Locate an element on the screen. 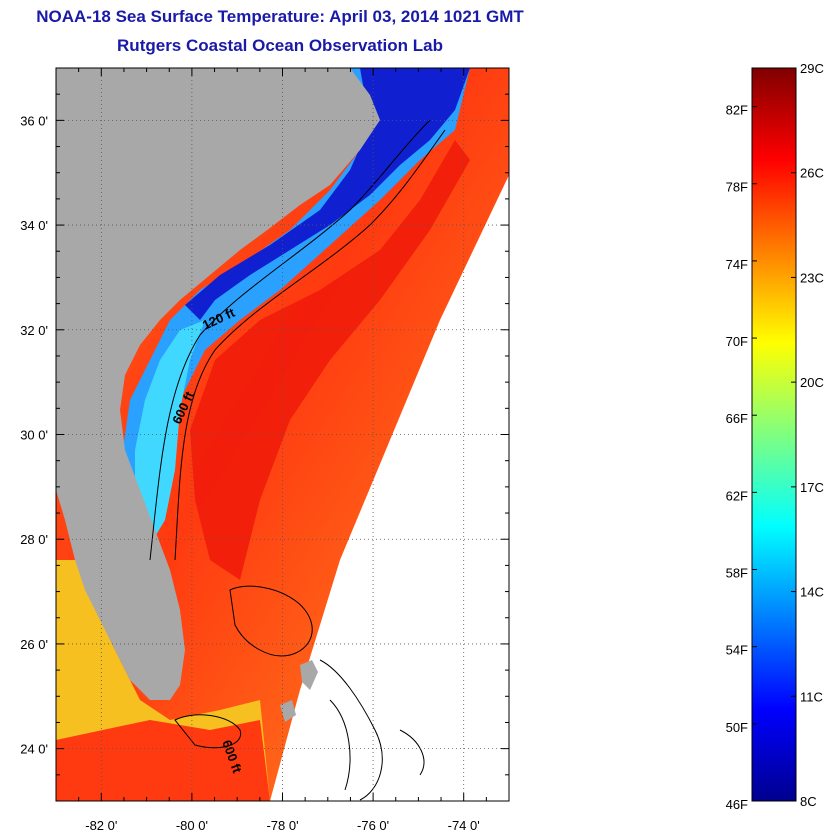 Image resolution: width=825 pixels, height=832 pixels. lon-label: -76 0' is located at coordinates (373, 825).